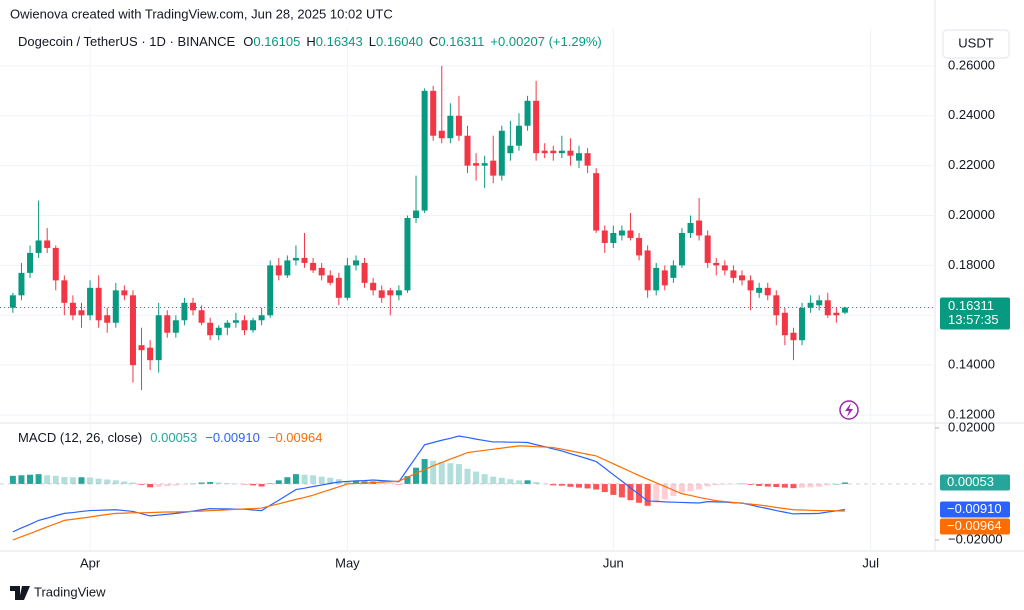 This screenshot has width=1024, height=610. I want to click on y-tick-label: 0.18000, so click(971, 264).